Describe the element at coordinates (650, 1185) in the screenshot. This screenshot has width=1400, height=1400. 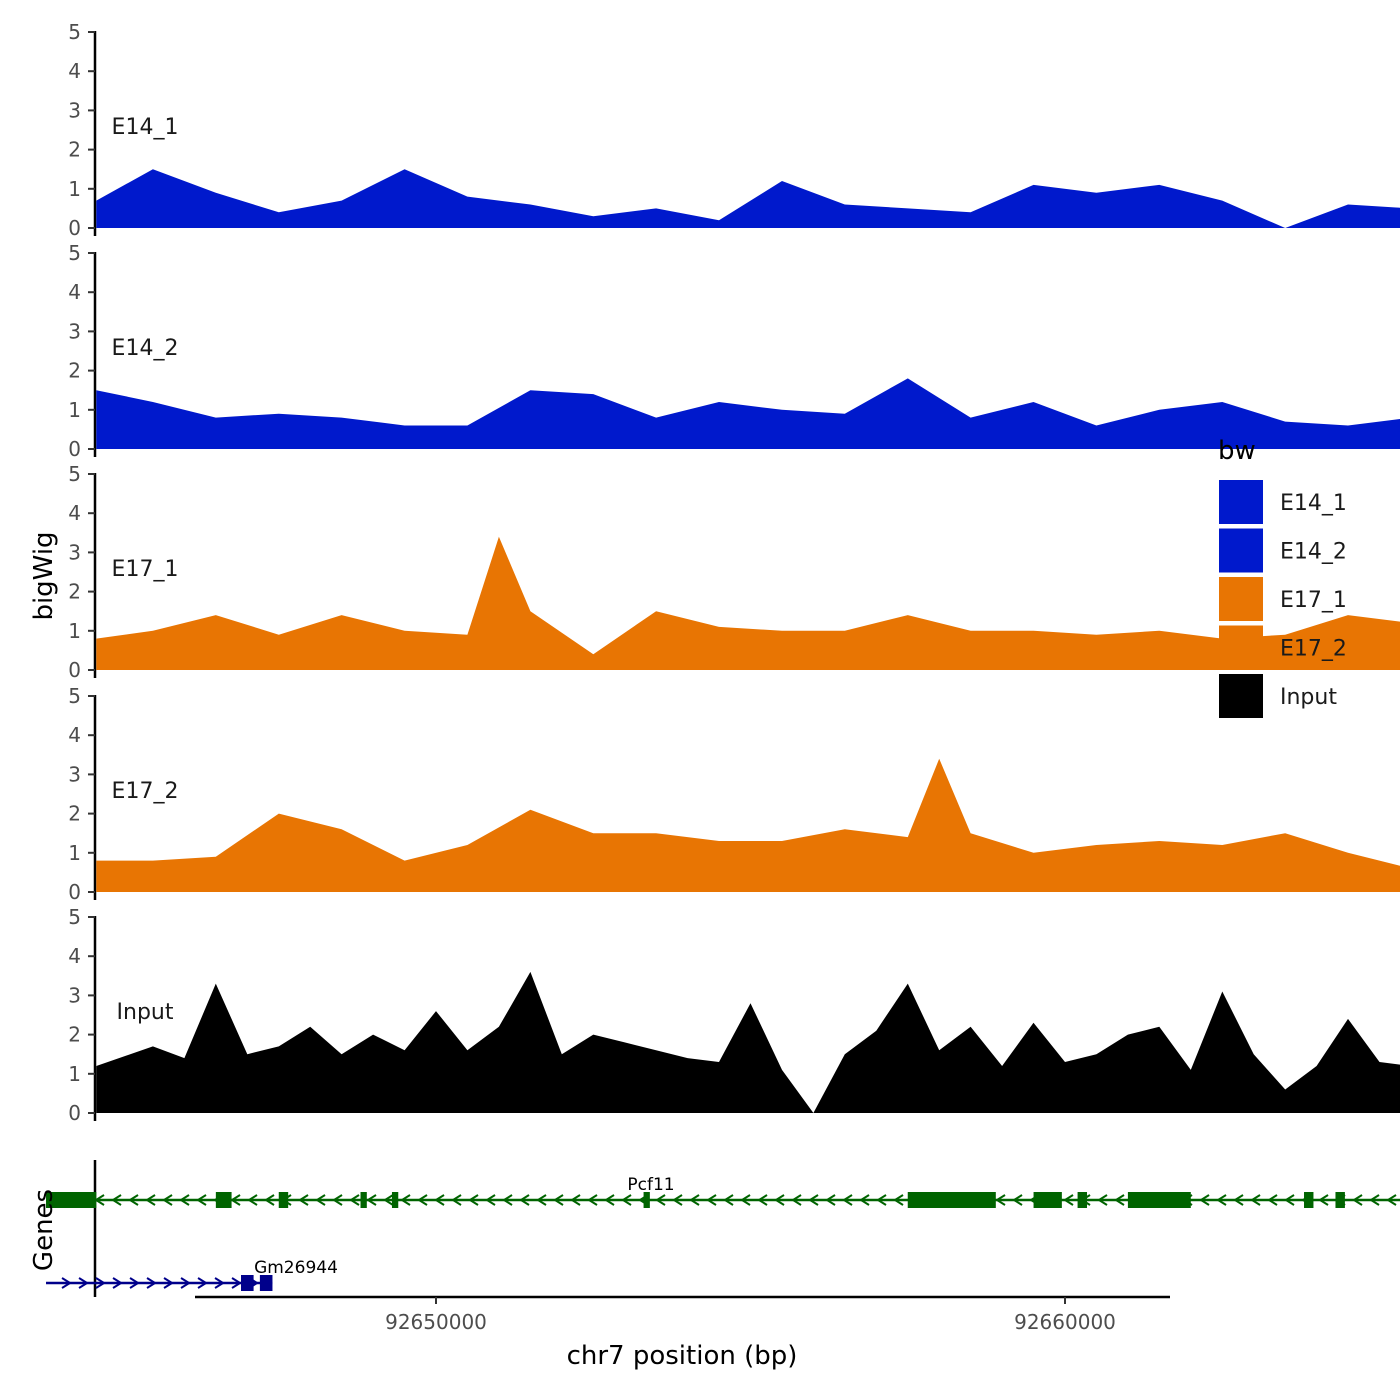
I see `gene-label-Pcf11: Pcf11` at that location.